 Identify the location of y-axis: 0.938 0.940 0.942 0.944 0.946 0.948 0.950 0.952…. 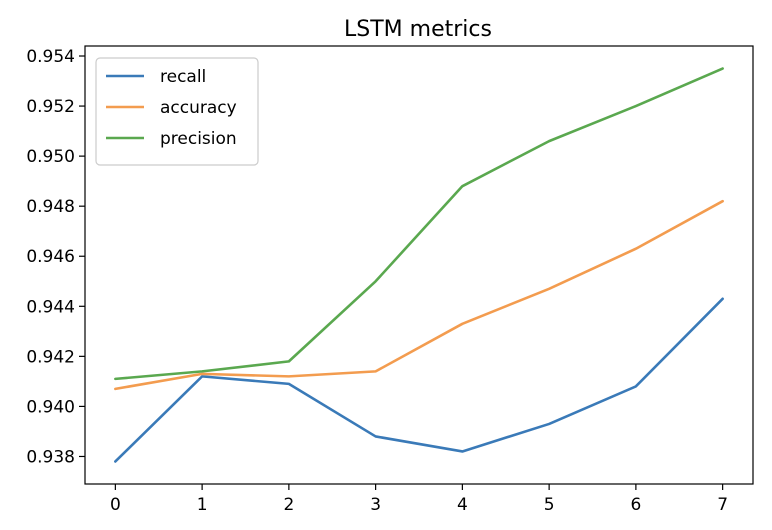
(55, 257).